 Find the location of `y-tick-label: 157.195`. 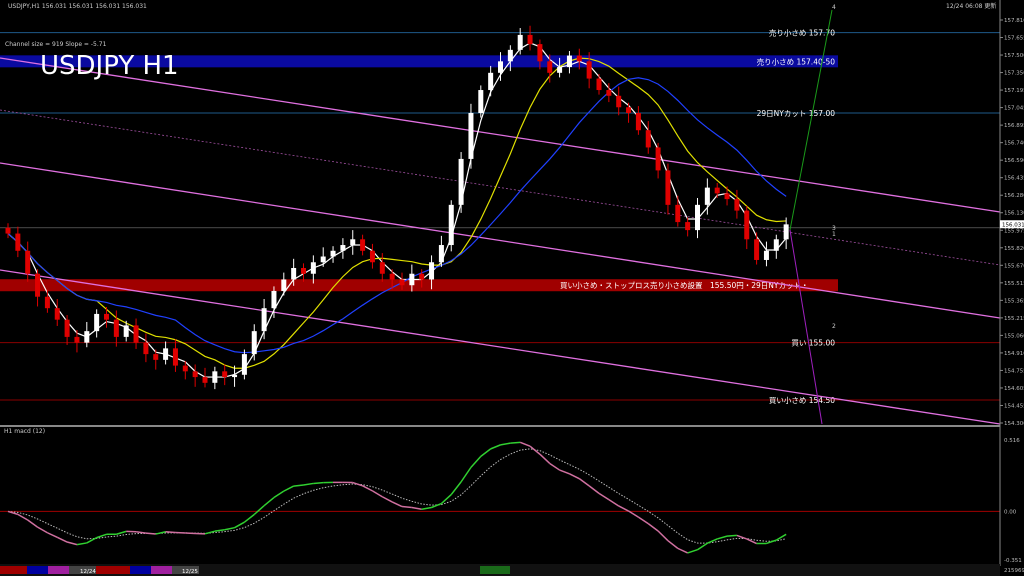

y-tick-label: 157.195 is located at coordinates (1014, 91).